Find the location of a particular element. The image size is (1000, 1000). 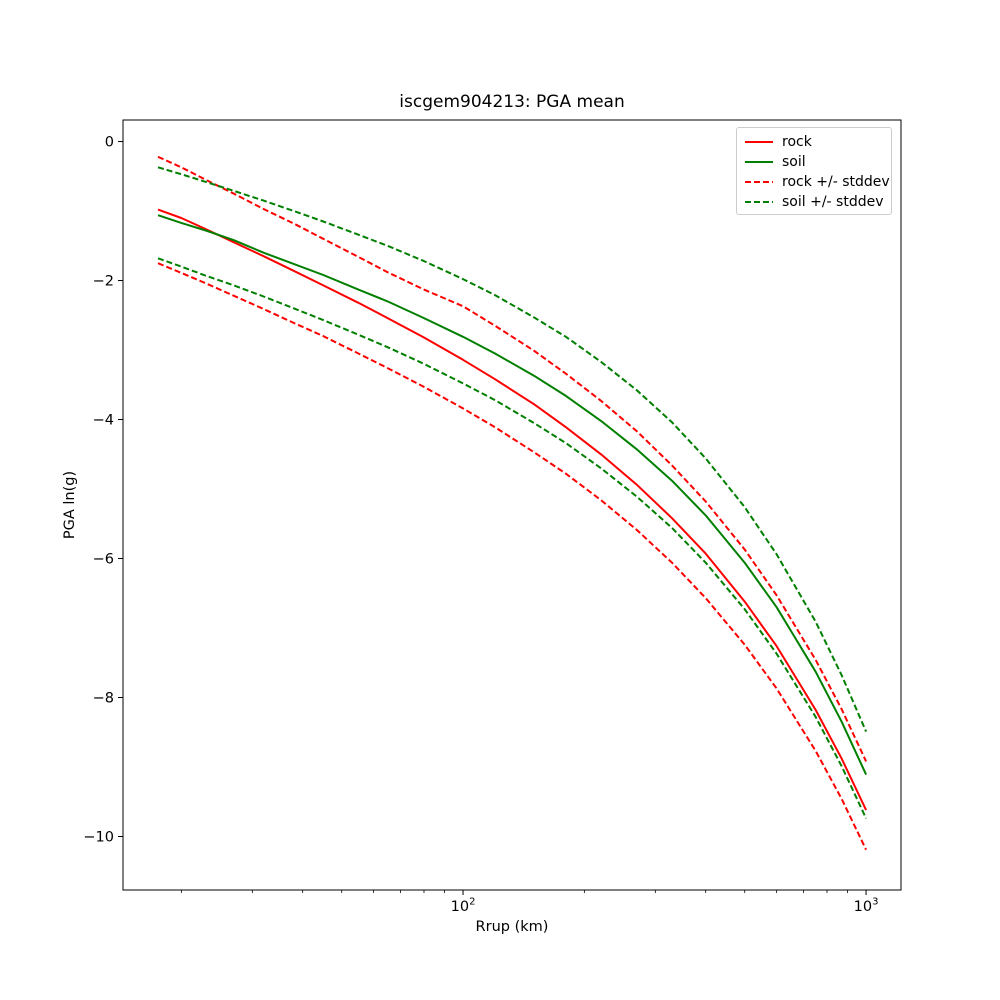

x-tick-label: 10² is located at coordinates (463, 906).